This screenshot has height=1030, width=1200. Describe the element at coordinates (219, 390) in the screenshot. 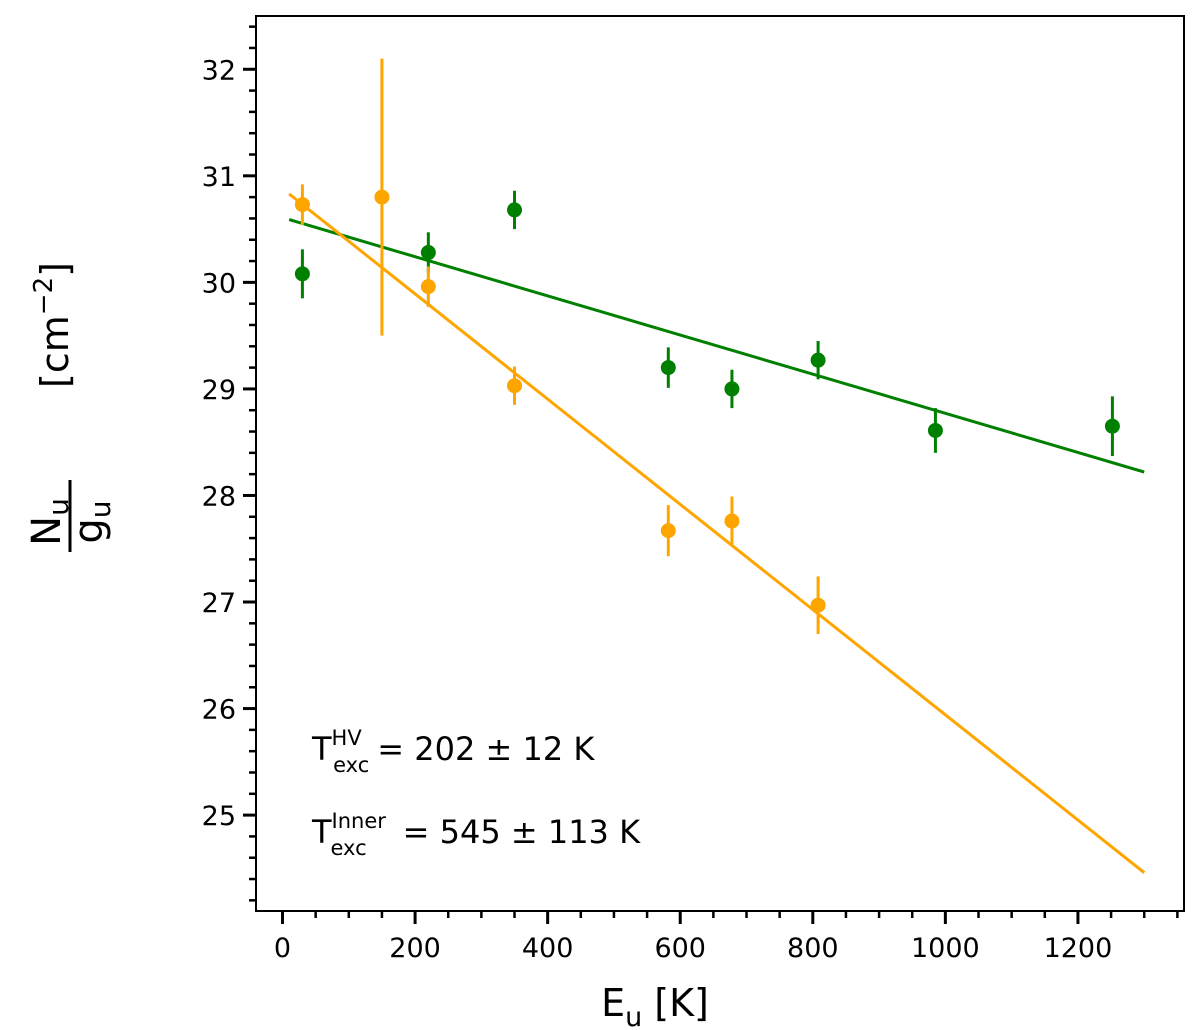

I see `y-tick-label: 29` at that location.